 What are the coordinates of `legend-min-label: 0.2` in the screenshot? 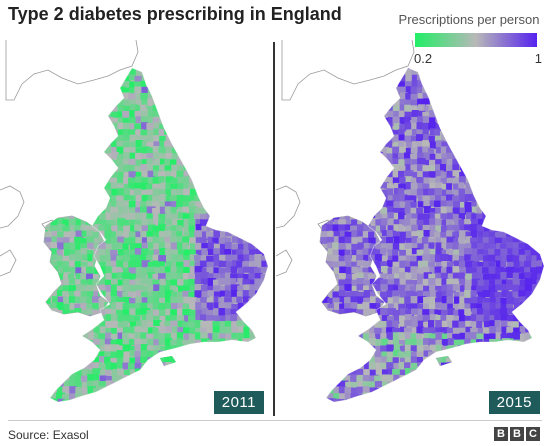 It's located at (423, 58).